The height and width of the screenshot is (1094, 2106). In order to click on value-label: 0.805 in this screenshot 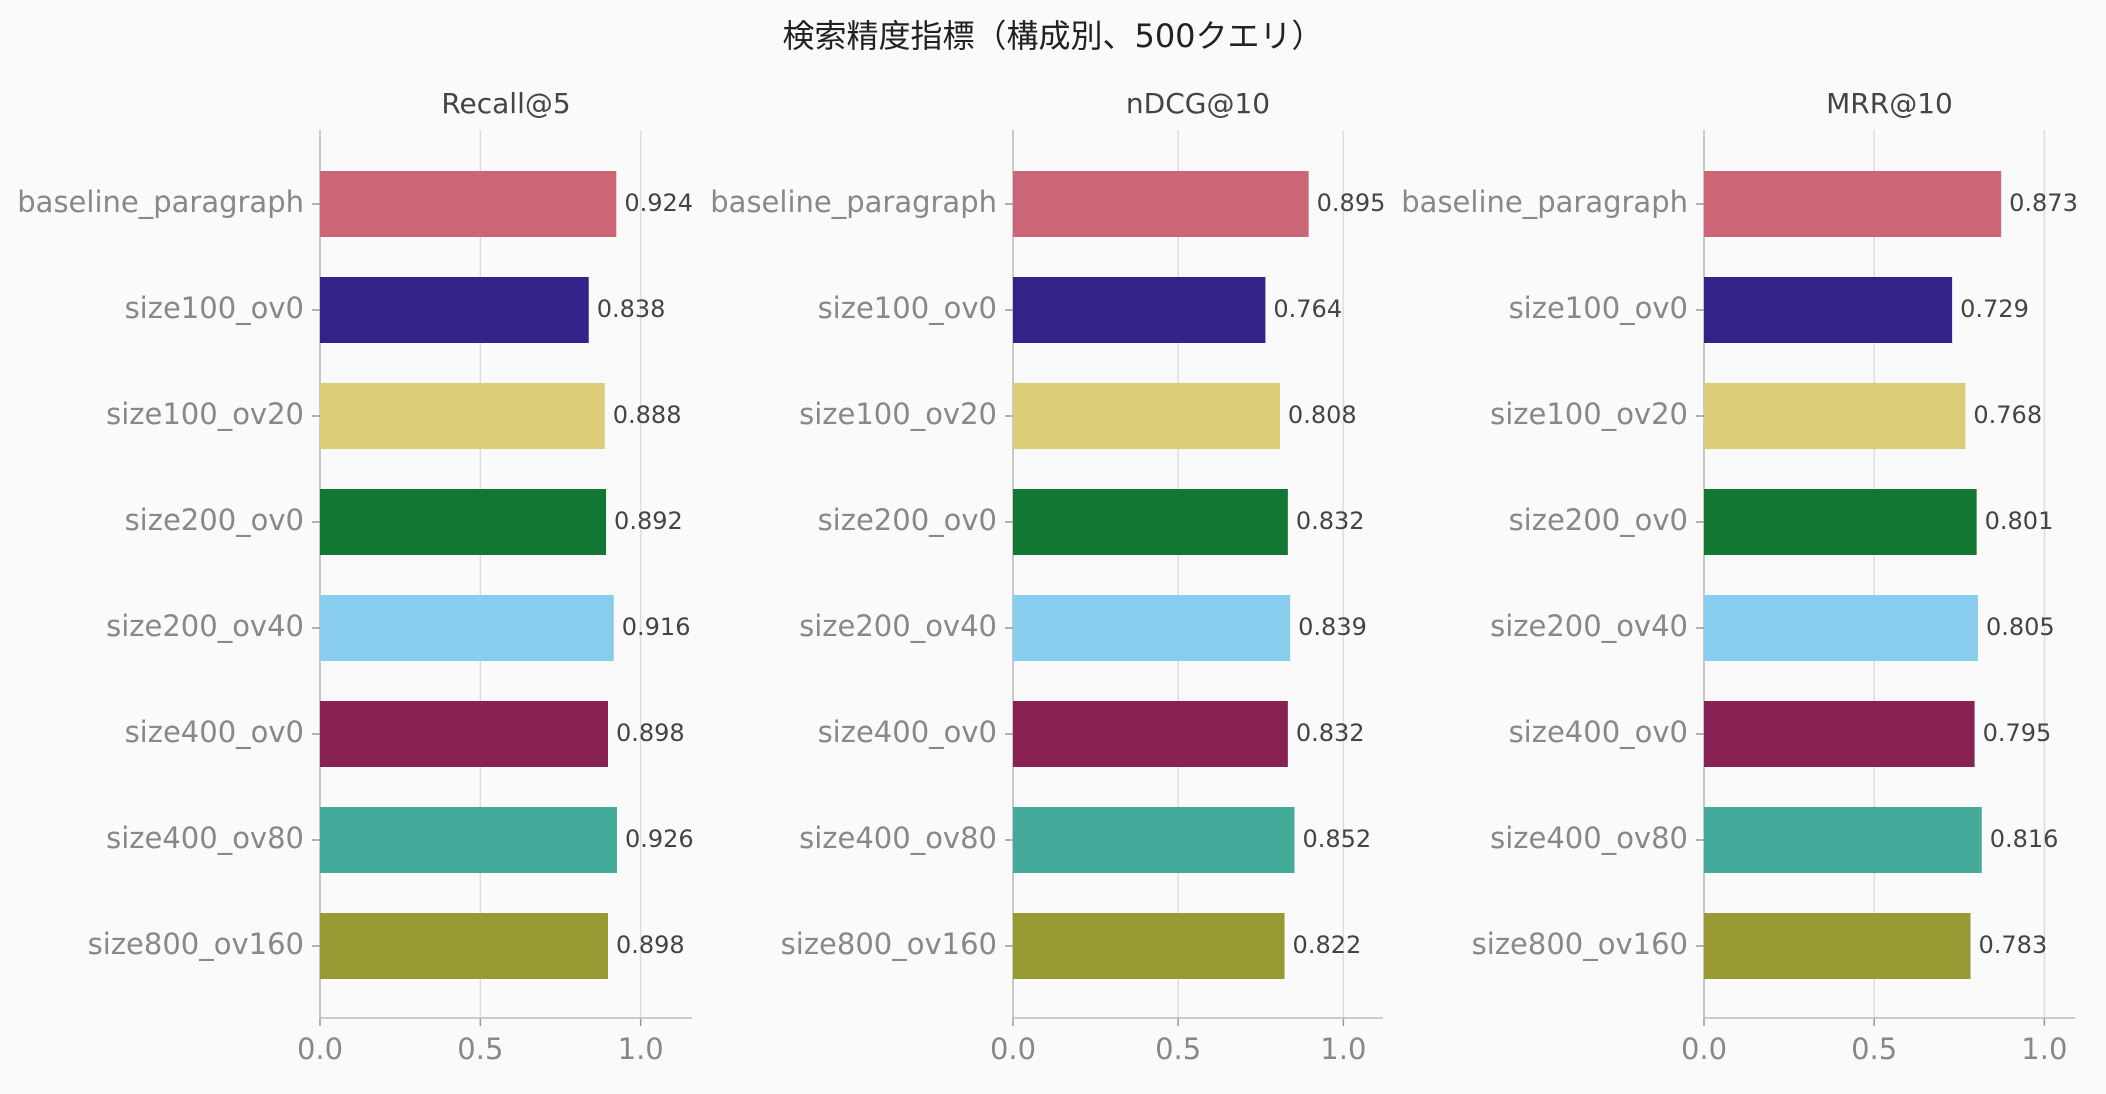, I will do `click(2020, 627)`.